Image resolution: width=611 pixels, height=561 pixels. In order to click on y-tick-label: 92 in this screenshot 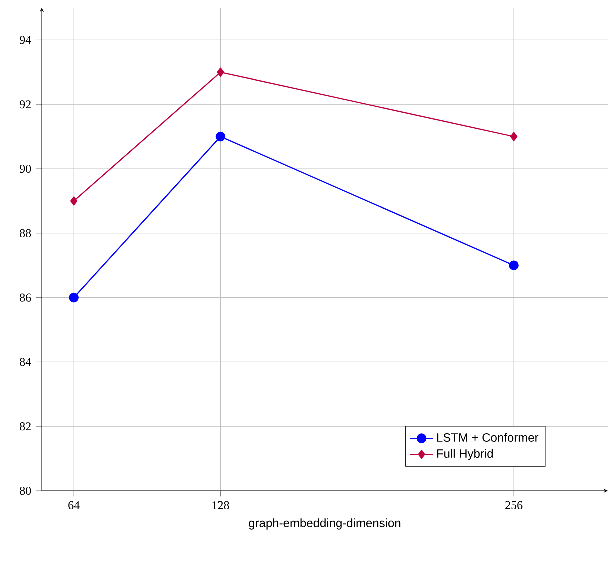, I will do `click(25, 104)`.